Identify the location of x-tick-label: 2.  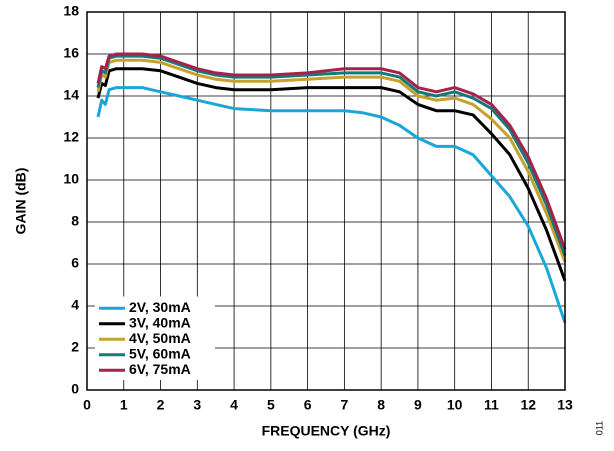
(161, 405).